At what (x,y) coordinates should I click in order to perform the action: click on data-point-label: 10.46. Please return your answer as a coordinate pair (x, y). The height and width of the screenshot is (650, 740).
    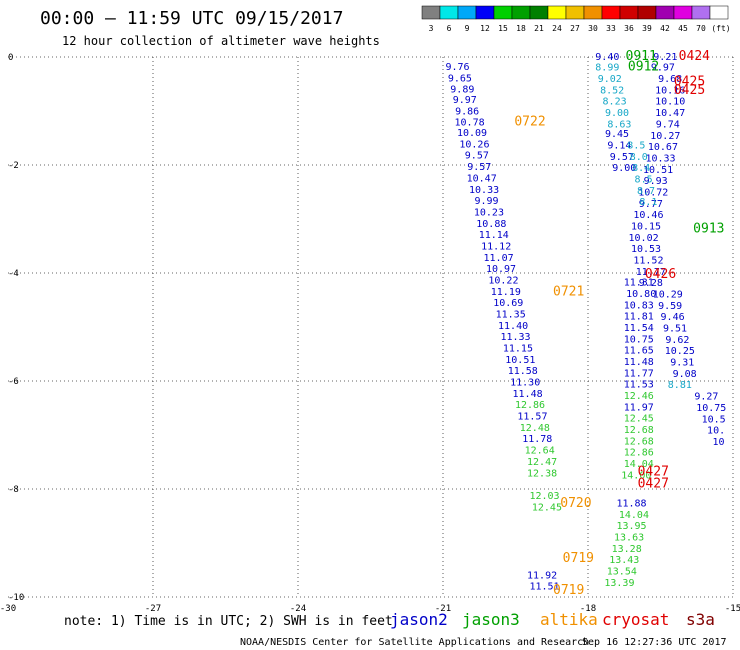
    Looking at the image, I should click on (648, 215).